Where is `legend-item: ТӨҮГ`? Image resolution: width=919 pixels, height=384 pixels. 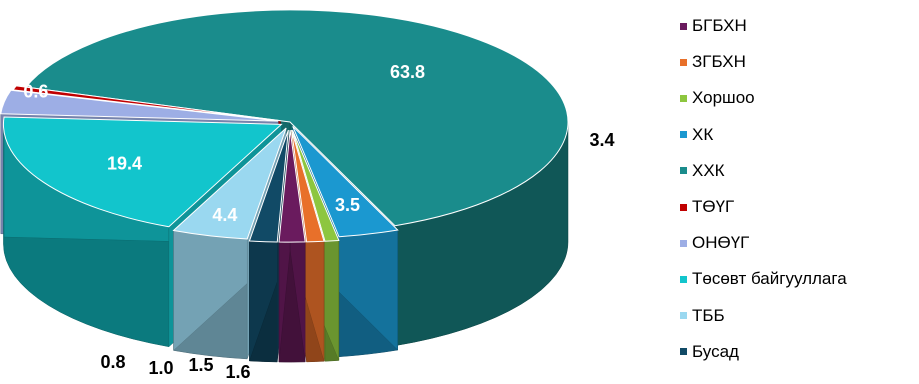
legend-item: ТӨҮГ is located at coordinates (799, 207).